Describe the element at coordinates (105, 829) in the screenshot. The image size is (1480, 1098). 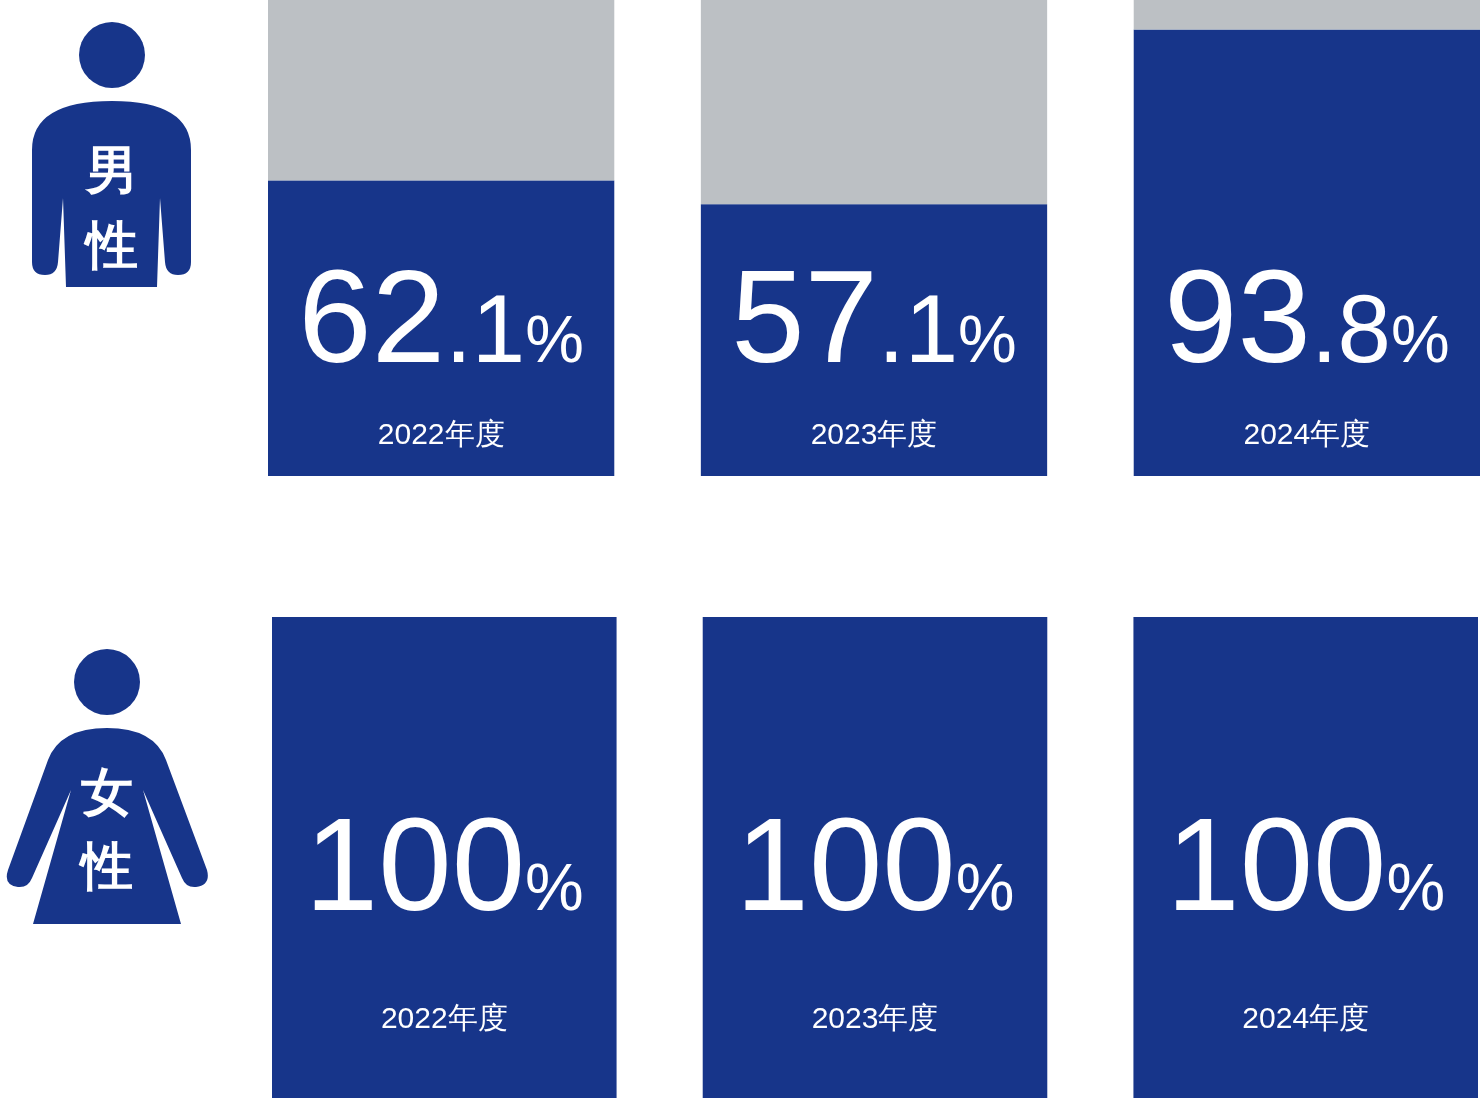
I see `text: 女性` at that location.